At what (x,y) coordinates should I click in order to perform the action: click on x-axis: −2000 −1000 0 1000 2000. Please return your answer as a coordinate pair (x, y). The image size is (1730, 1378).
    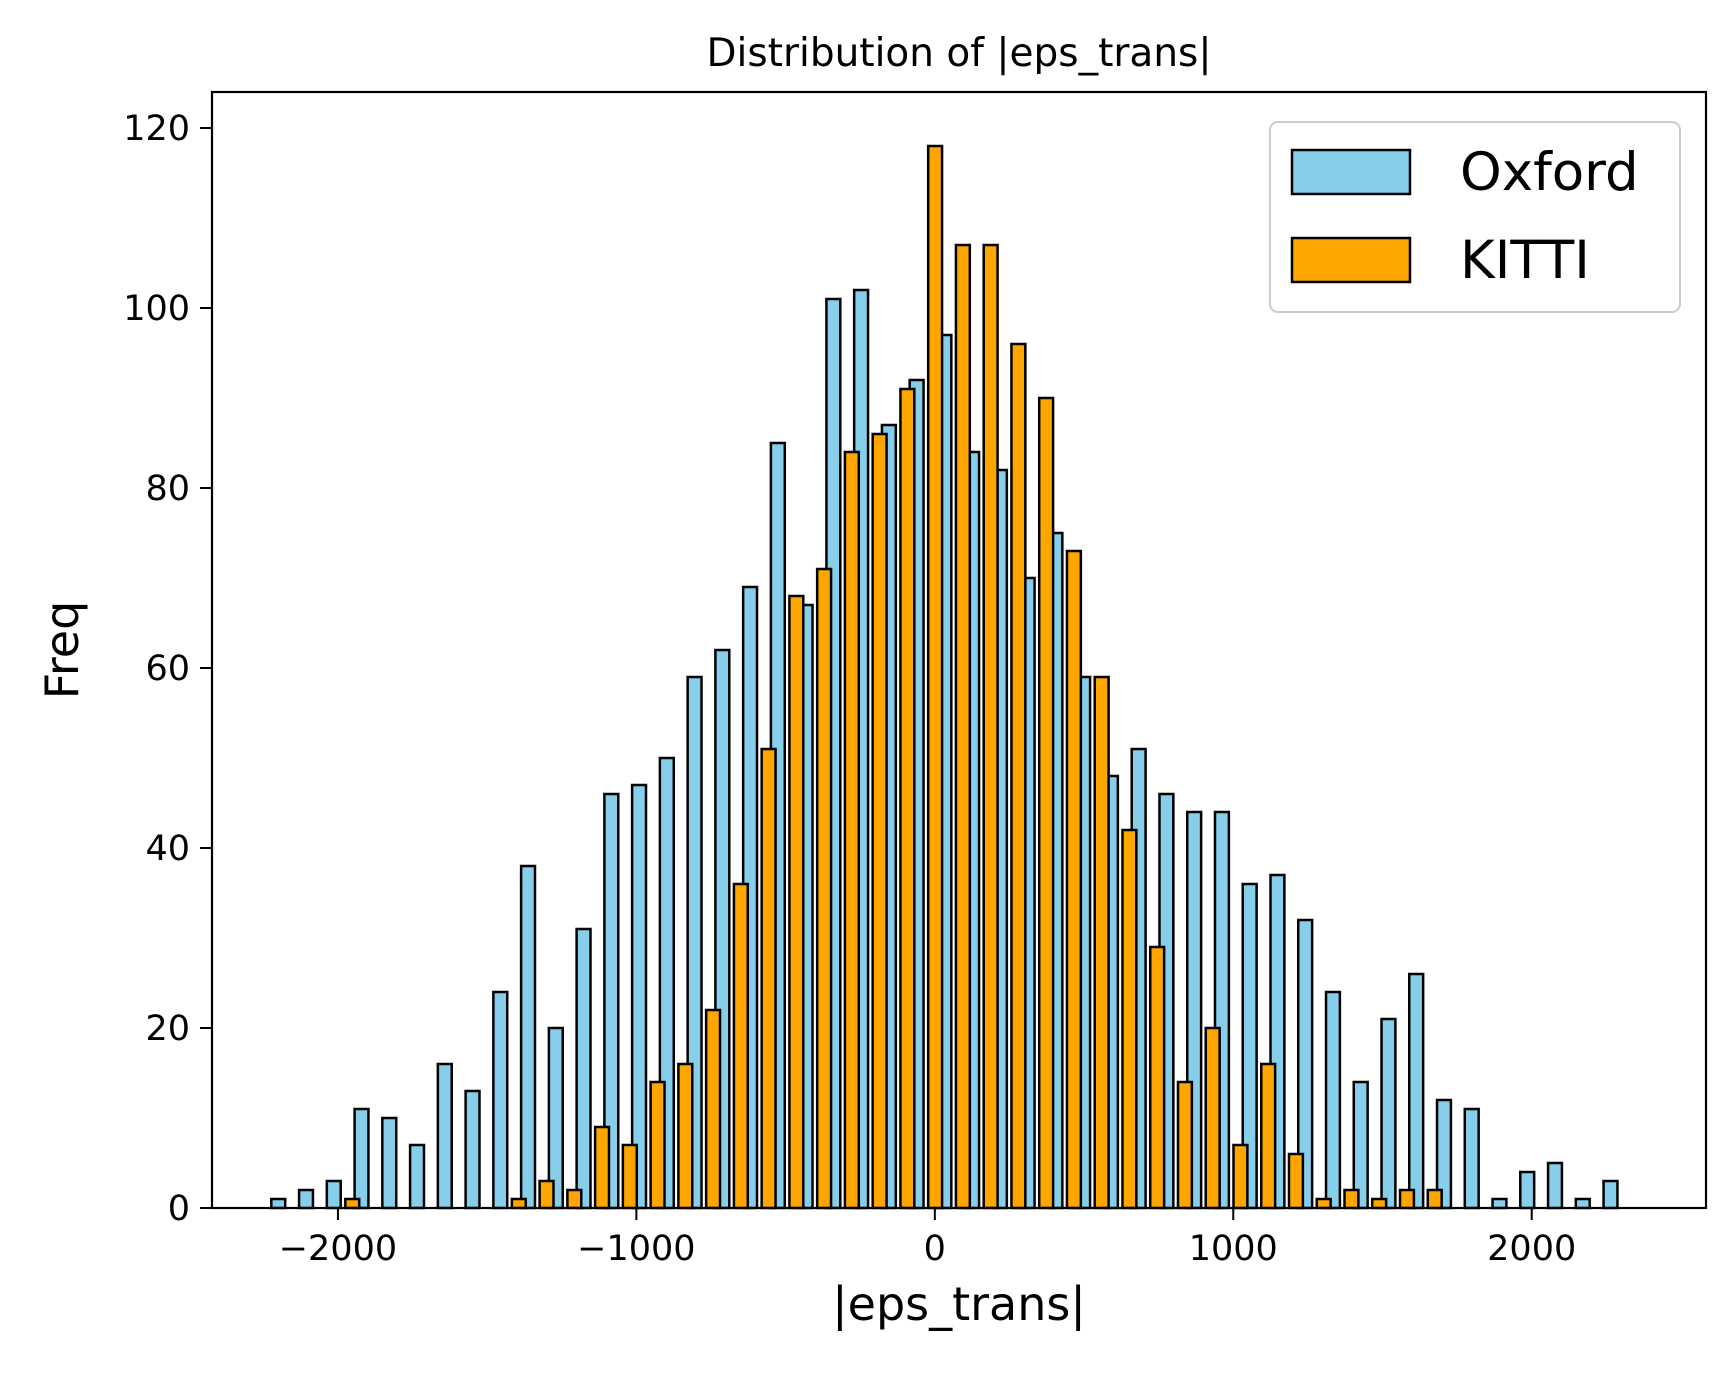
    Looking at the image, I should click on (927, 1238).